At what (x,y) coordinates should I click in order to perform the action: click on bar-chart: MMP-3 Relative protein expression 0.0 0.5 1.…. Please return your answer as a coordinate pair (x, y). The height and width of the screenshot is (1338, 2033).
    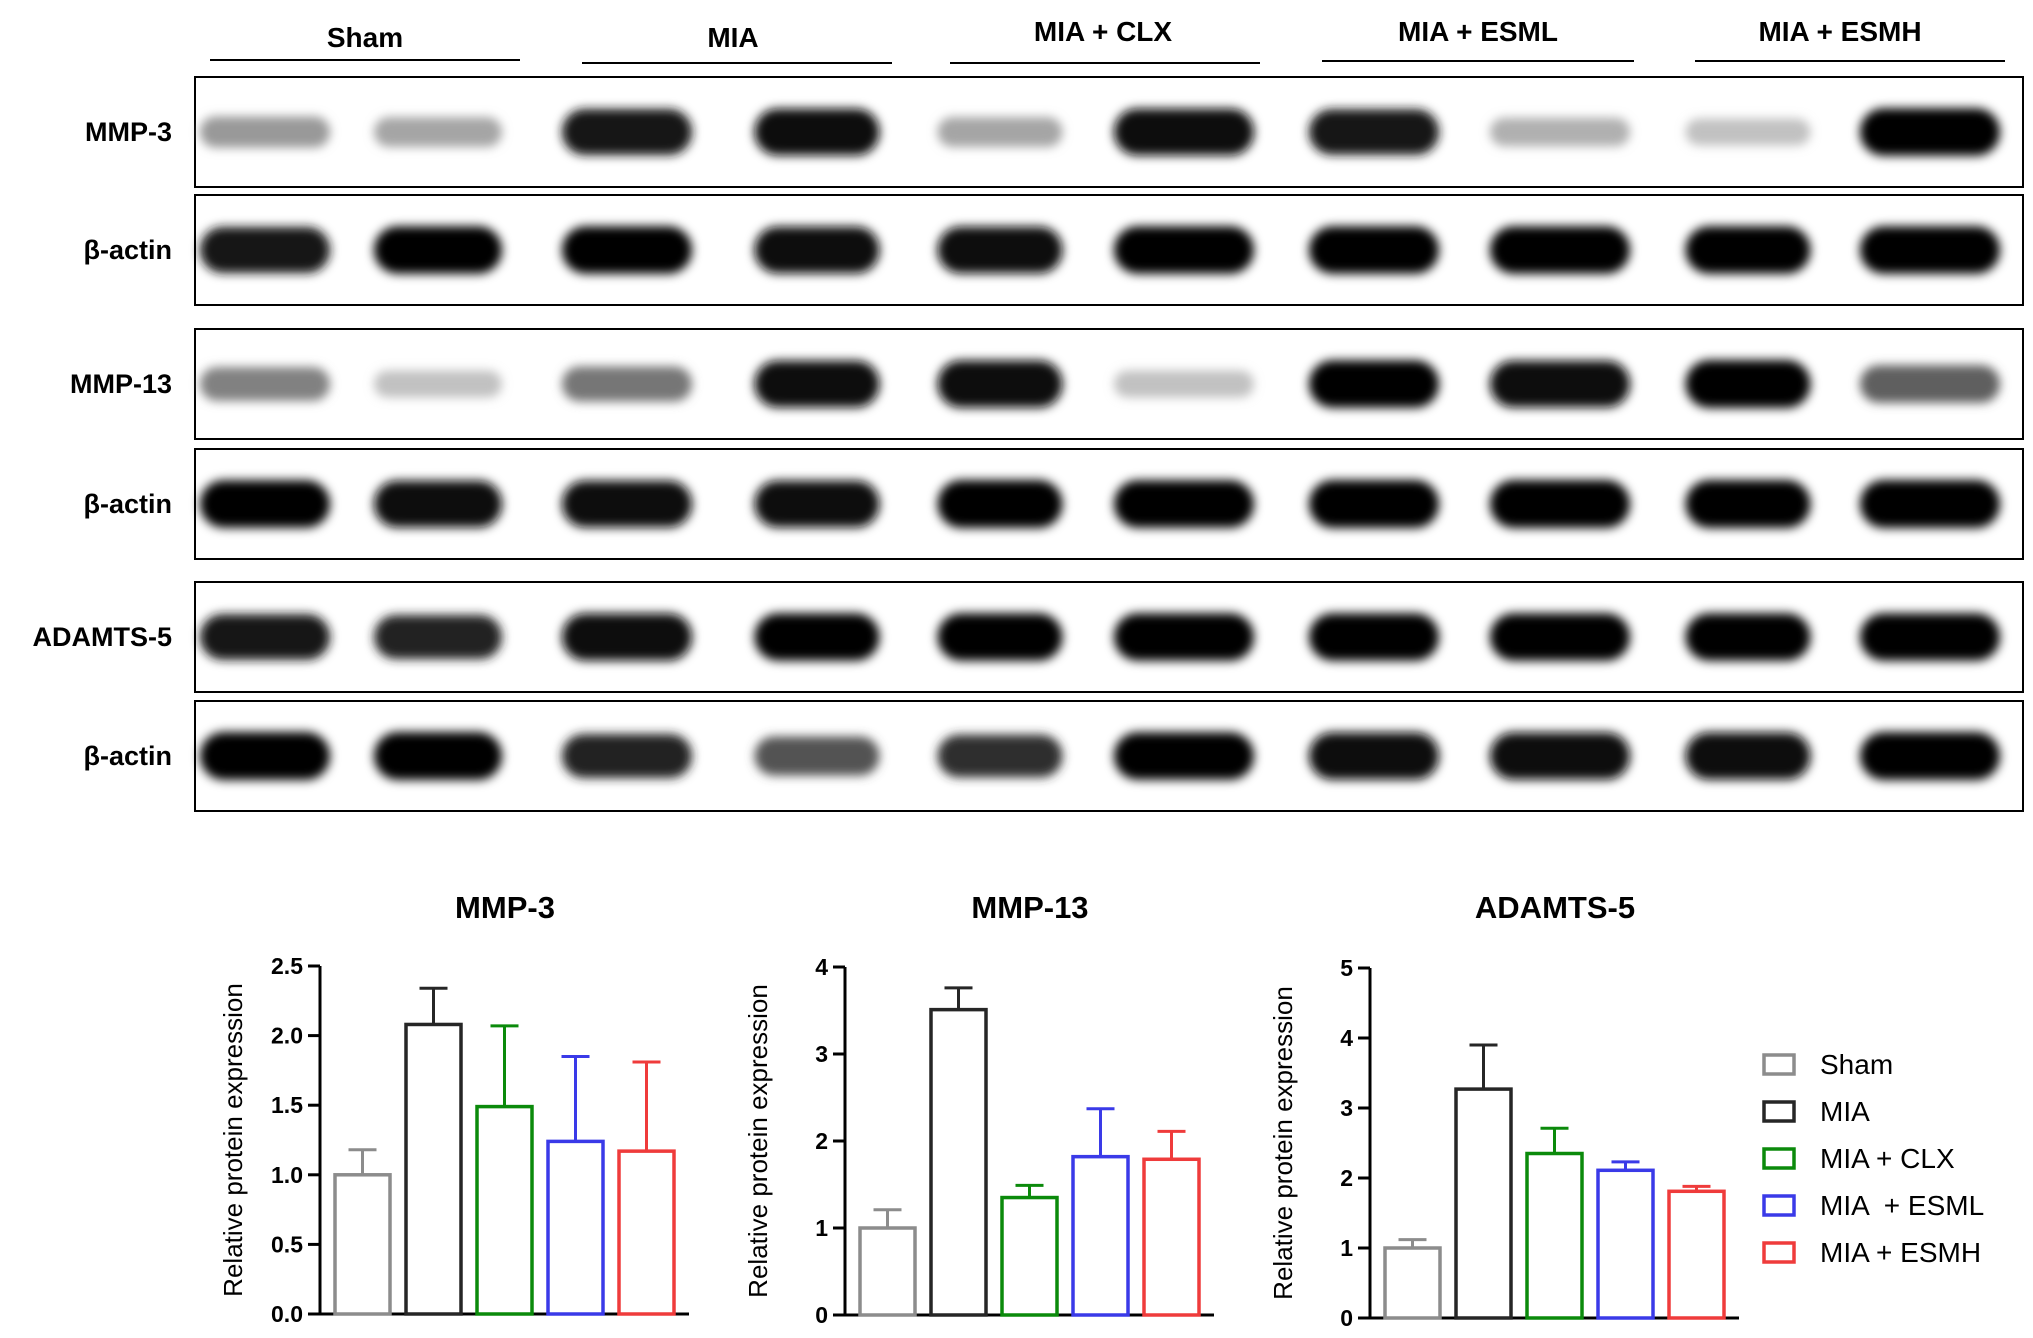
    Looking at the image, I should click on (453, 1108).